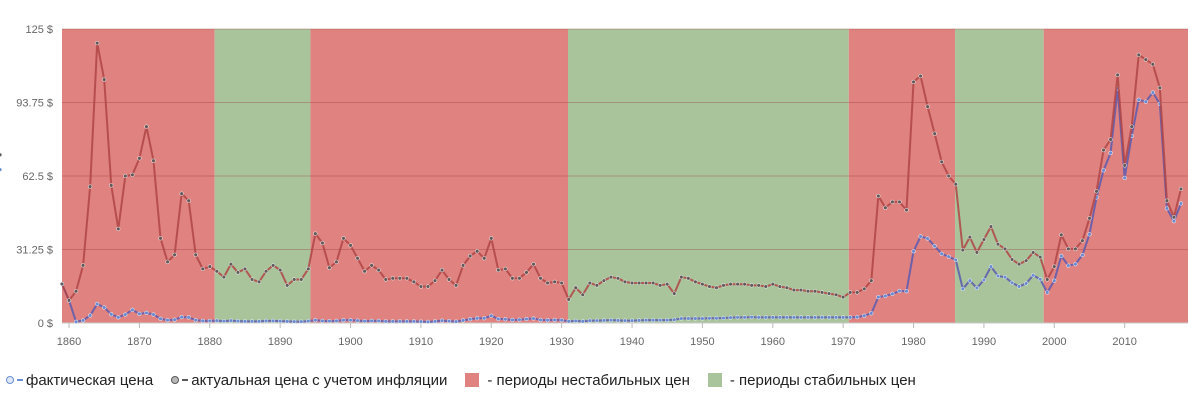 The width and height of the screenshot is (1200, 404). What do you see at coordinates (984, 342) in the screenshot?
I see `x-tick-label: 1990` at bounding box center [984, 342].